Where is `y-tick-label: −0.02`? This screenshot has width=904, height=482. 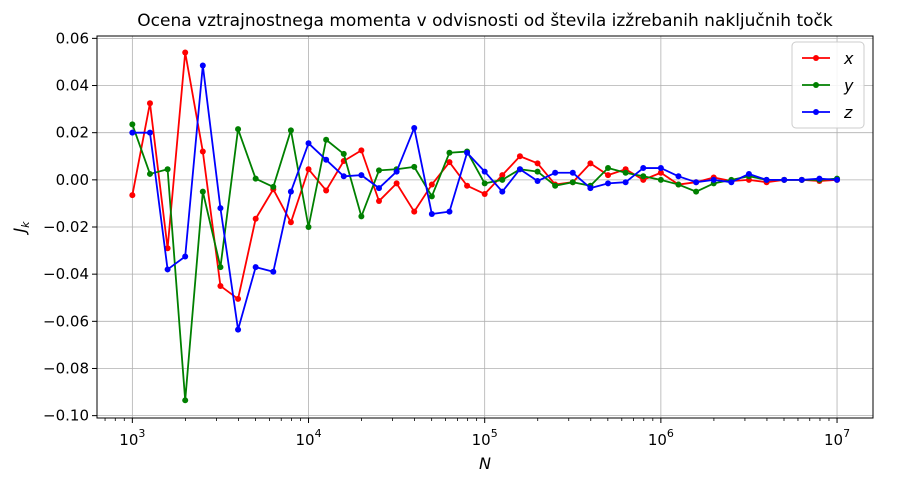
y-tick-label: −0.02 is located at coordinates (66, 227).